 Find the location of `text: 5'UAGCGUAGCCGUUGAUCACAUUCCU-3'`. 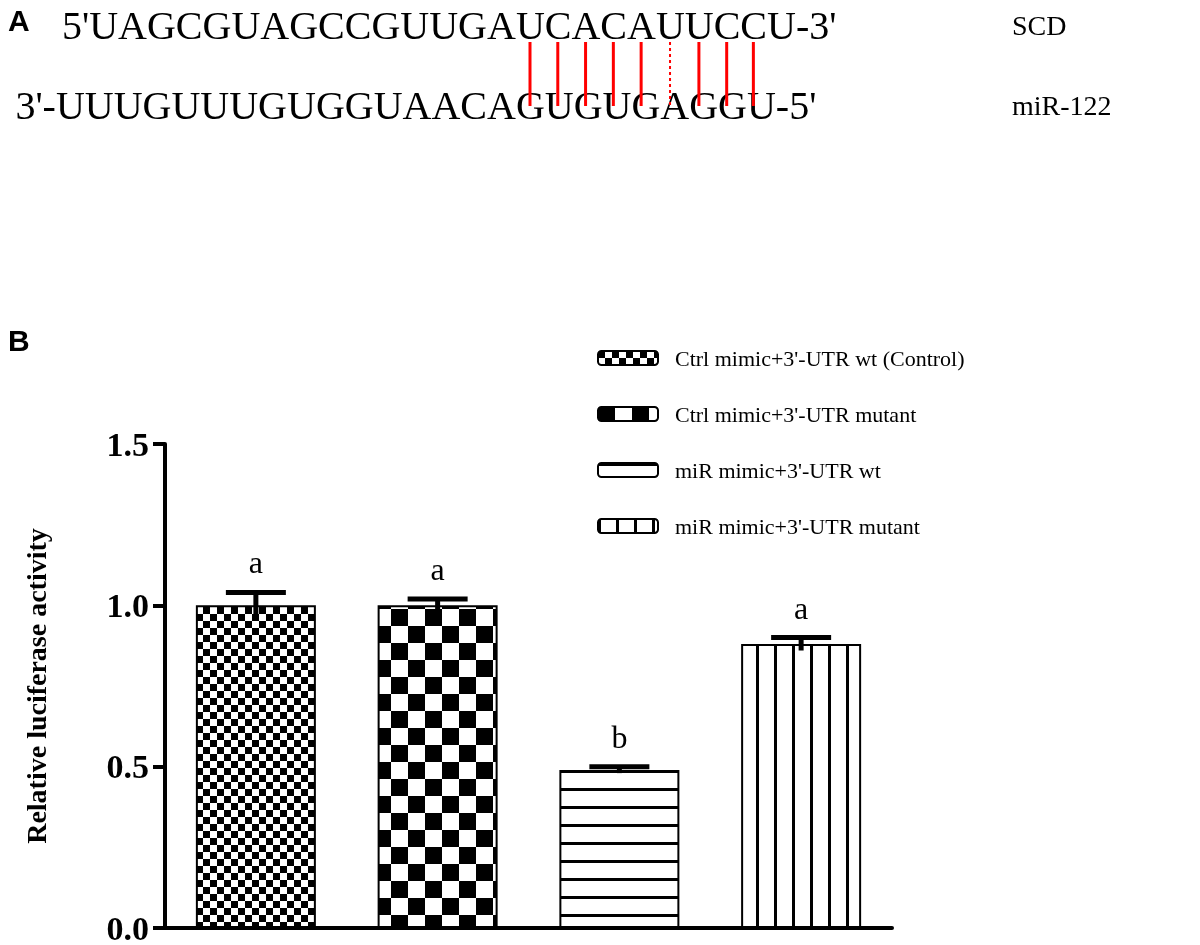

text: 5'UAGCGUAGCCGUUGAUCACAUUCCU-3' is located at coordinates (449, 25).